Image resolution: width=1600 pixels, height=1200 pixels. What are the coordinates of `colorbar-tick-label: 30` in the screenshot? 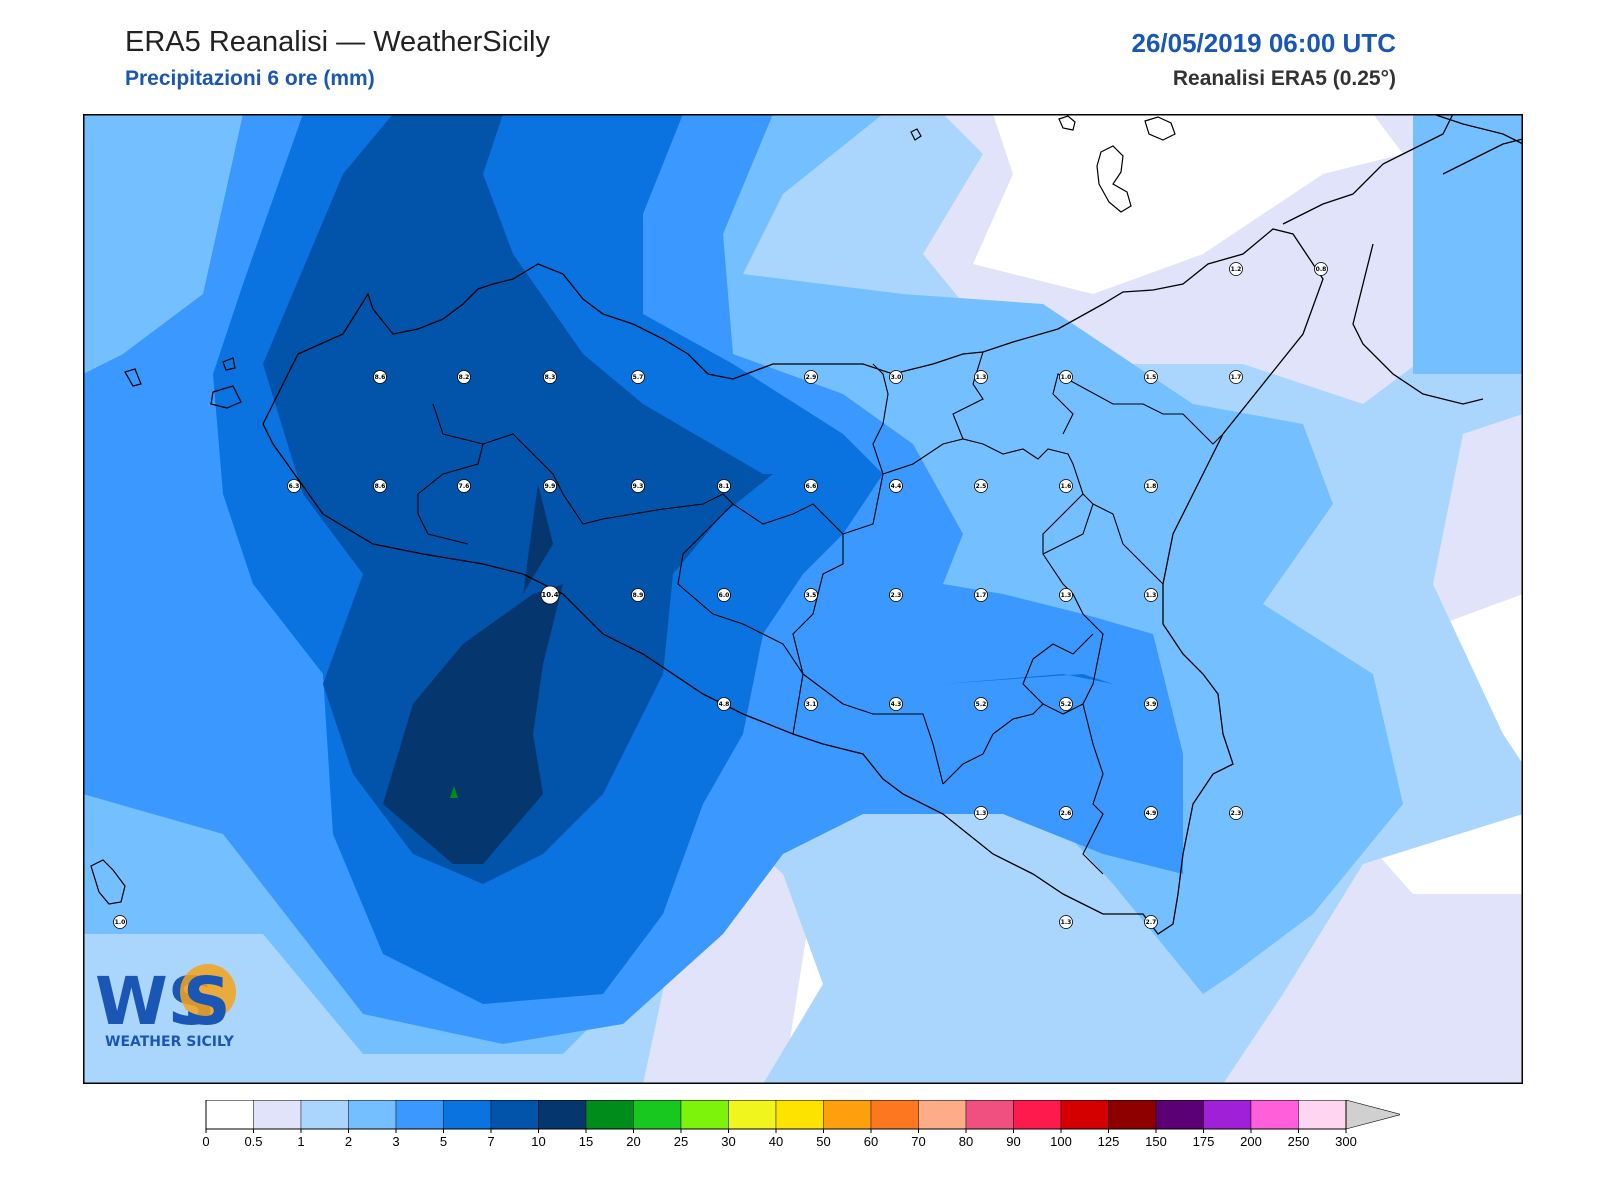 It's located at (728, 1141).